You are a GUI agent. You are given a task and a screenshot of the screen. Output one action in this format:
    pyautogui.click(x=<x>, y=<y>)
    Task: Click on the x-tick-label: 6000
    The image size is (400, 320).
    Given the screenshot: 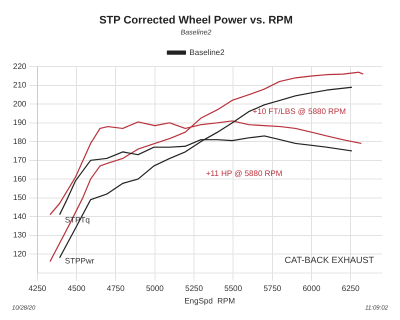 What is the action you would take?
    pyautogui.click(x=311, y=288)
    